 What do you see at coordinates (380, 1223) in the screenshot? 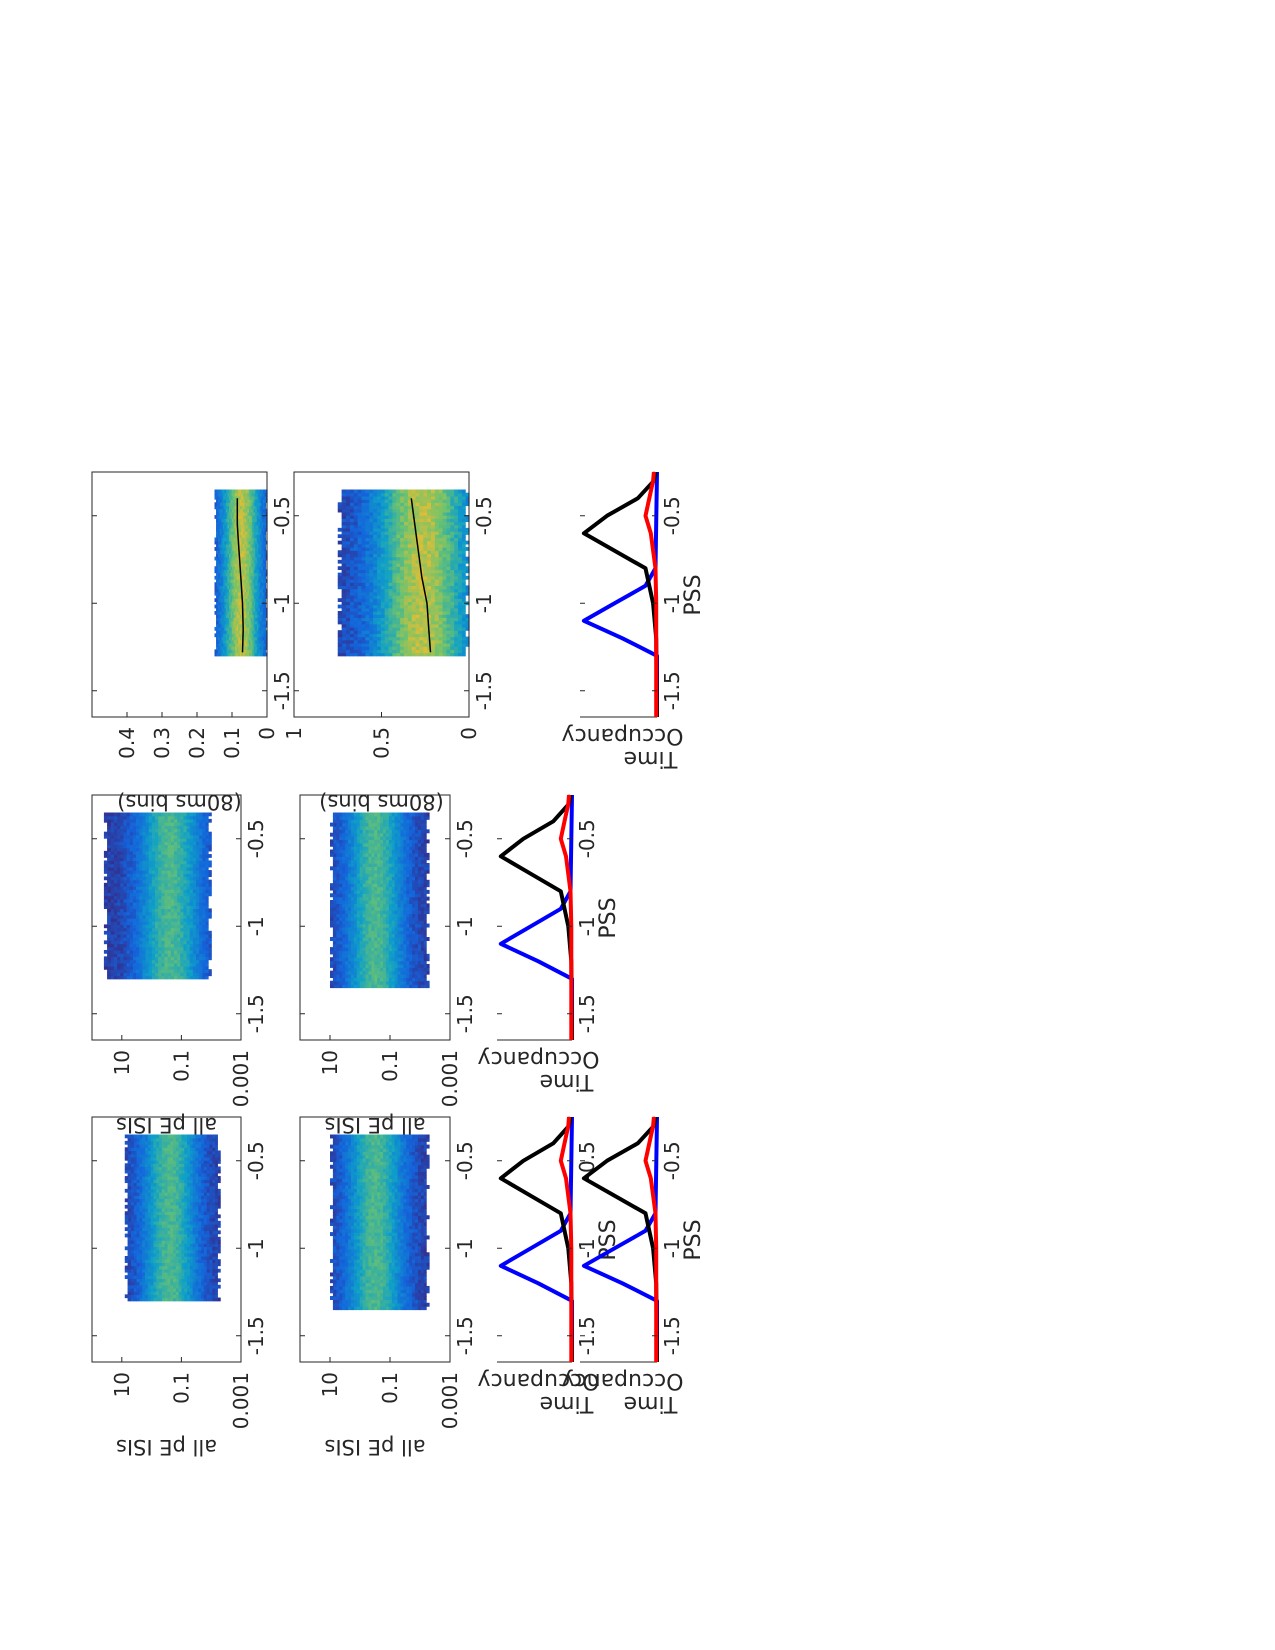
I see `isi-heatmap-2-cells` at bounding box center [380, 1223].